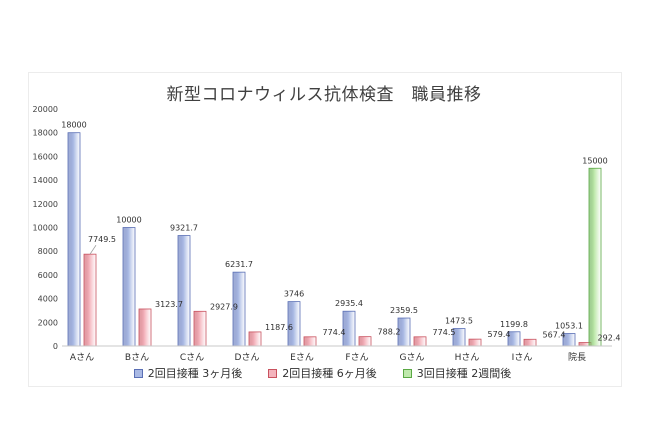 The width and height of the screenshot is (645, 447). I want to click on data-label: 15000, so click(594, 160).